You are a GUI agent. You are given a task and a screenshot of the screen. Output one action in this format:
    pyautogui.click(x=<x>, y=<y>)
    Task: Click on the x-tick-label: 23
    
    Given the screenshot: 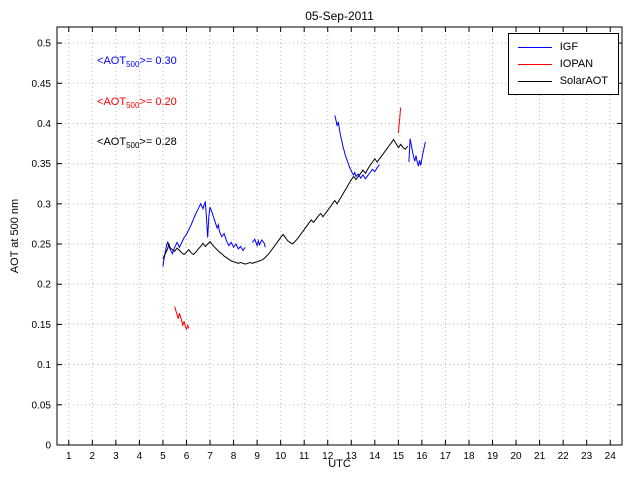 What is the action you would take?
    pyautogui.click(x=587, y=456)
    